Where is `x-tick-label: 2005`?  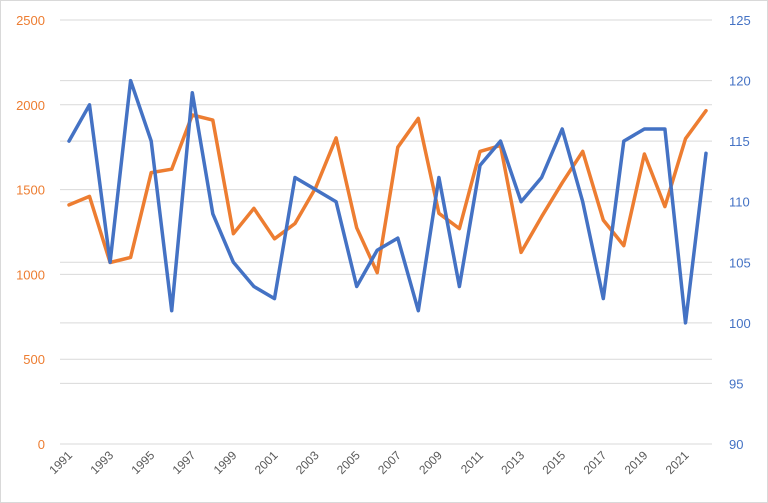
x-tick-label: 2005 is located at coordinates (348, 462).